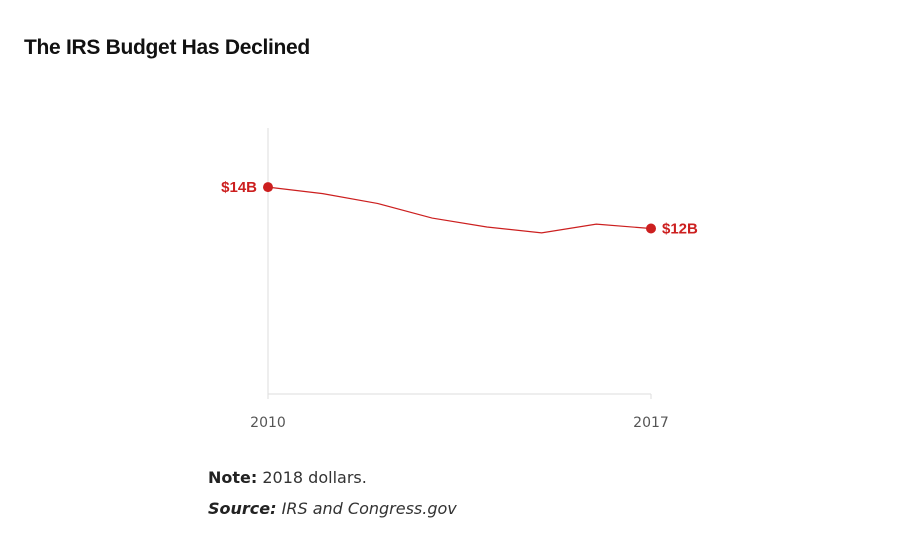 Image resolution: width=917 pixels, height=557 pixels. What do you see at coordinates (268, 423) in the screenshot?
I see `x-tick-label: 2010` at bounding box center [268, 423].